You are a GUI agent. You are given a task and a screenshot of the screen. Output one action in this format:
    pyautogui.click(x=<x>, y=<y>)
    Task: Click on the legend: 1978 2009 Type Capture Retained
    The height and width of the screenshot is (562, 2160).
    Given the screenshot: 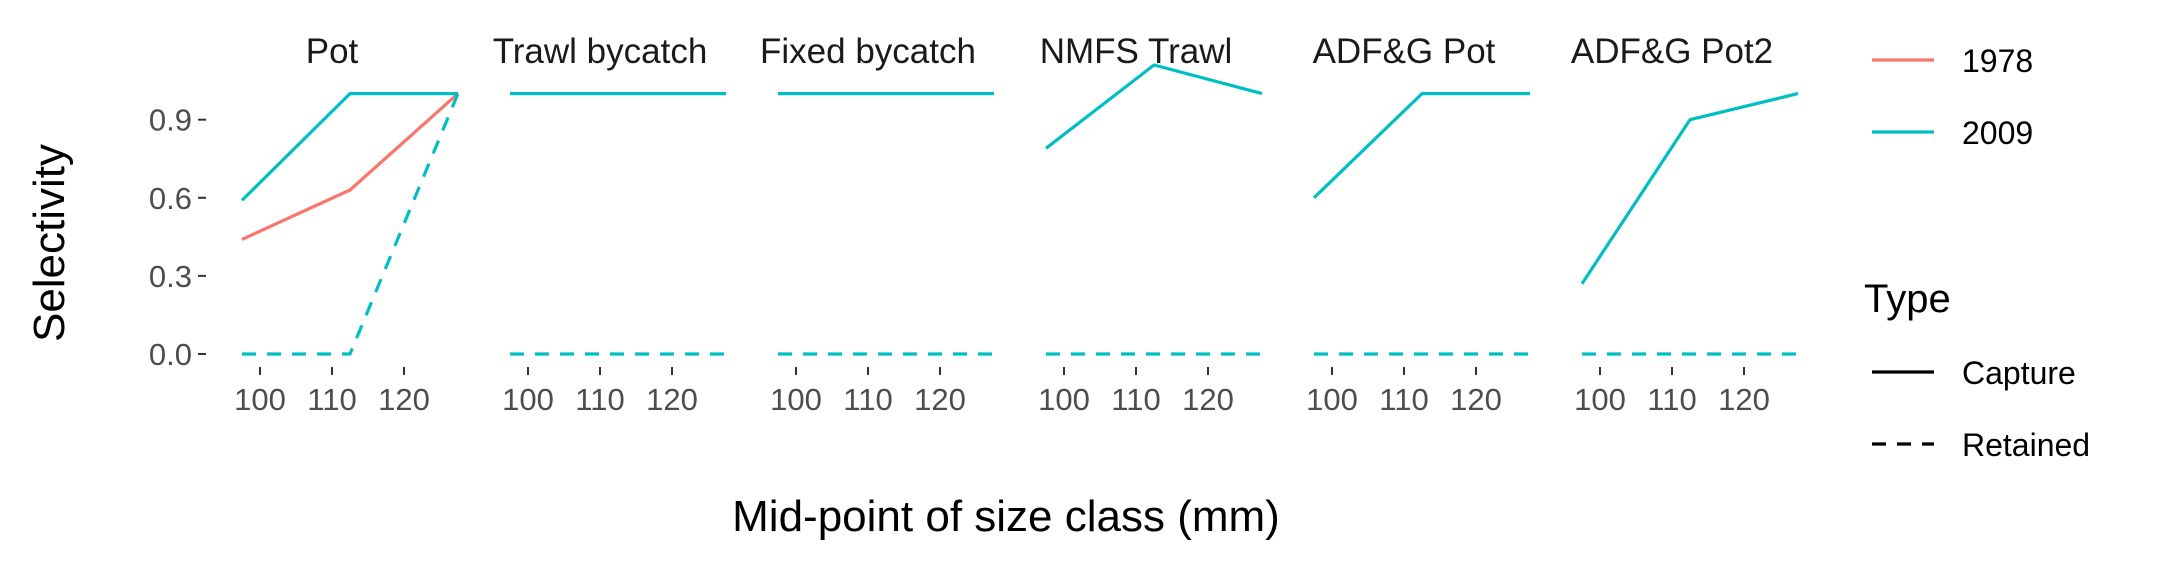 What is the action you would take?
    pyautogui.click(x=1977, y=253)
    